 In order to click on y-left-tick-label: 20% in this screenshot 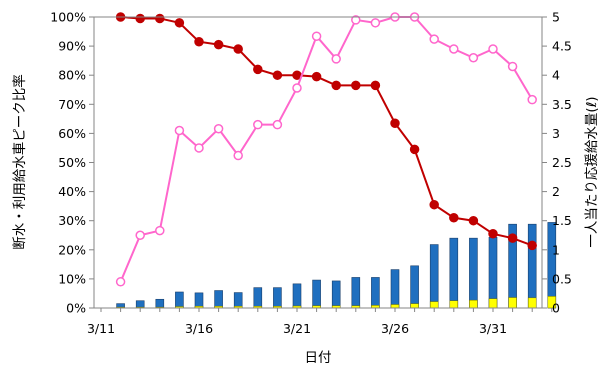, I will do `click(72, 249)`.